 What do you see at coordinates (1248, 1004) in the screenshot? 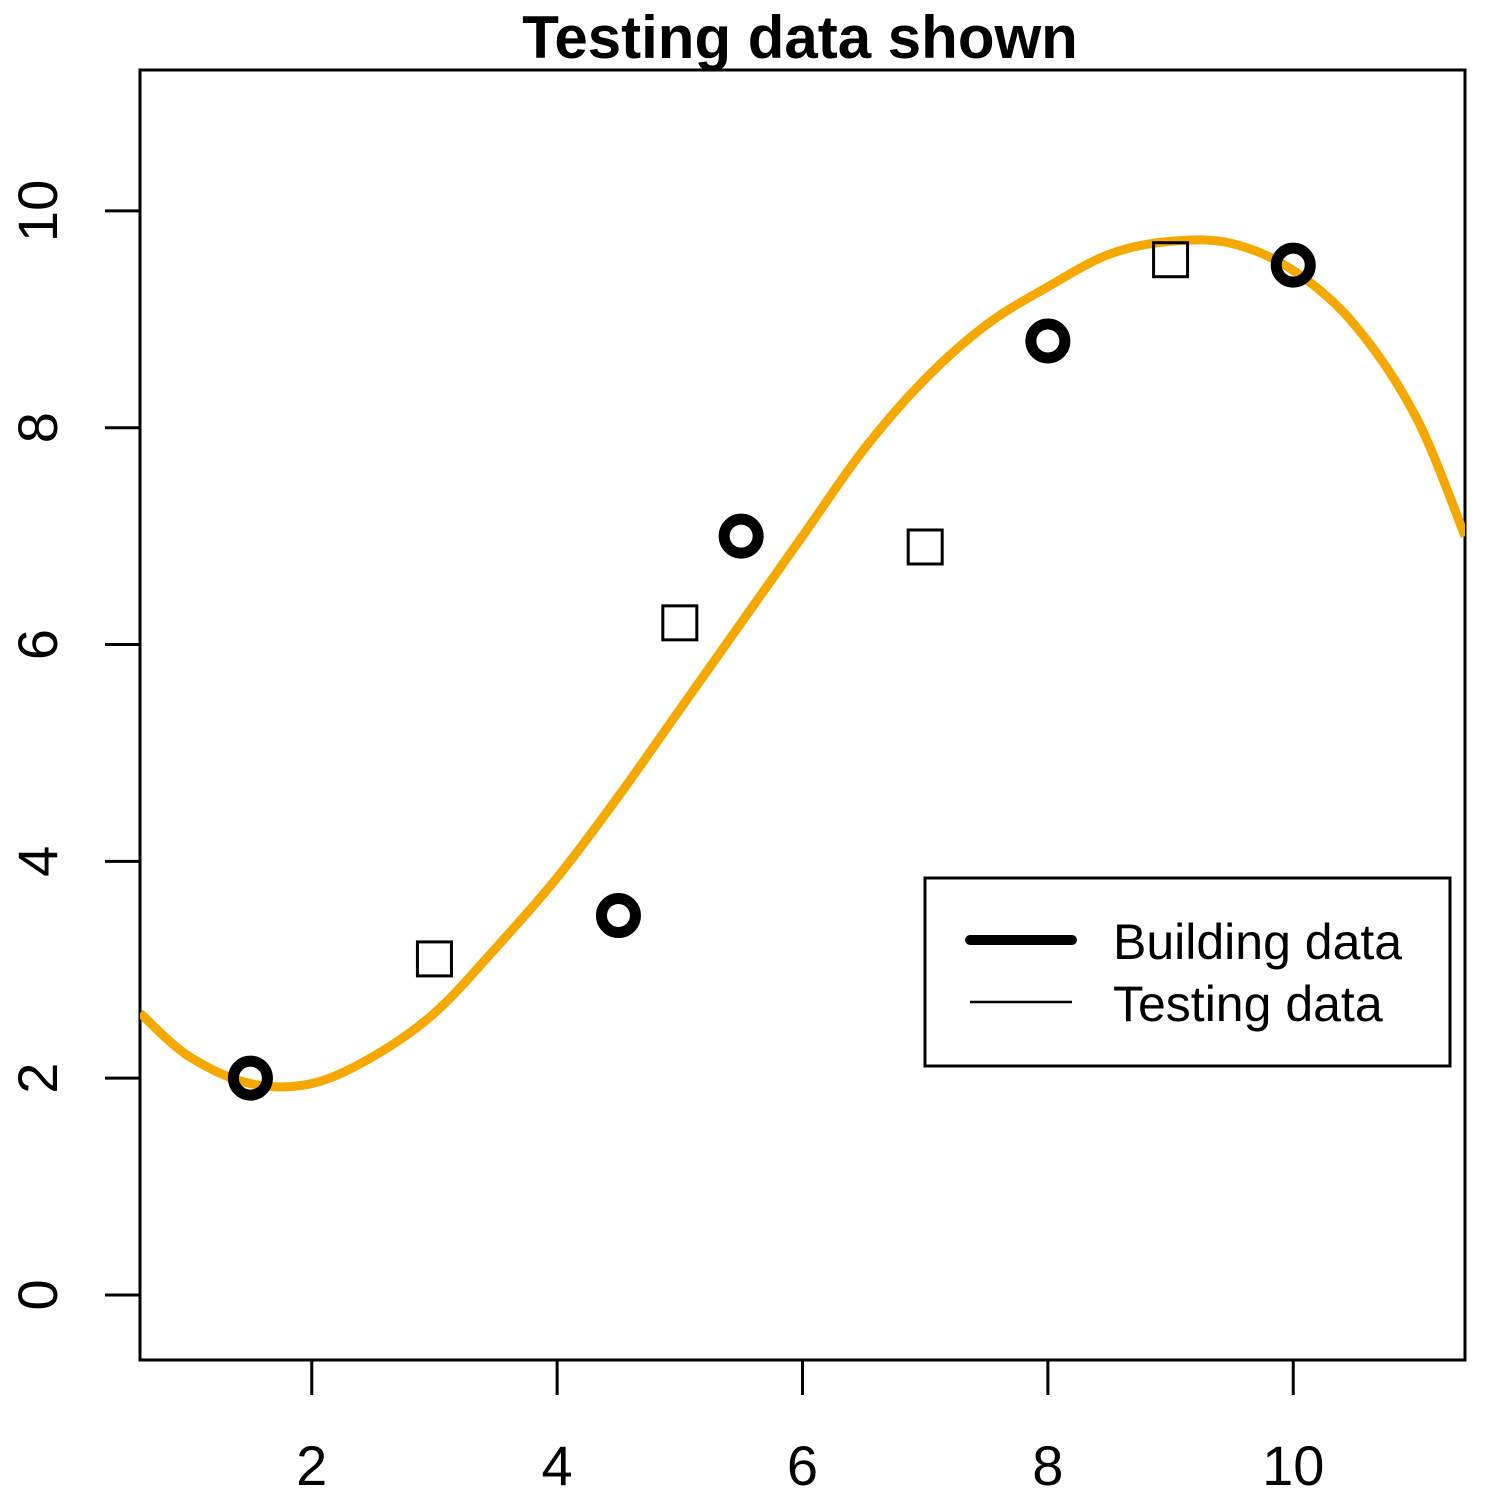
I see `legend-label-testing: Testing data` at bounding box center [1248, 1004].